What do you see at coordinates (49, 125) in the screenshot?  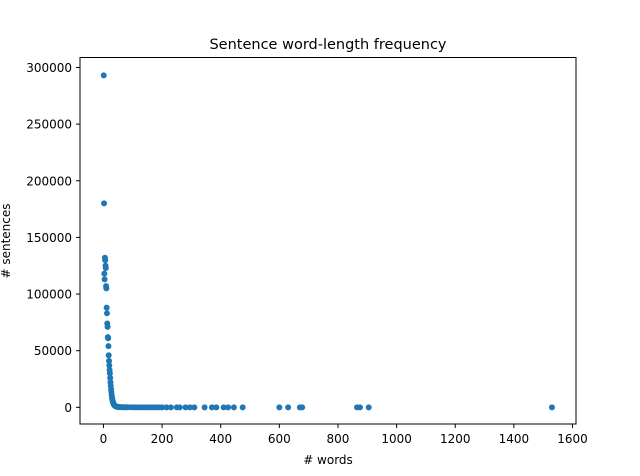 I see `y-tick-label: 250000` at bounding box center [49, 125].